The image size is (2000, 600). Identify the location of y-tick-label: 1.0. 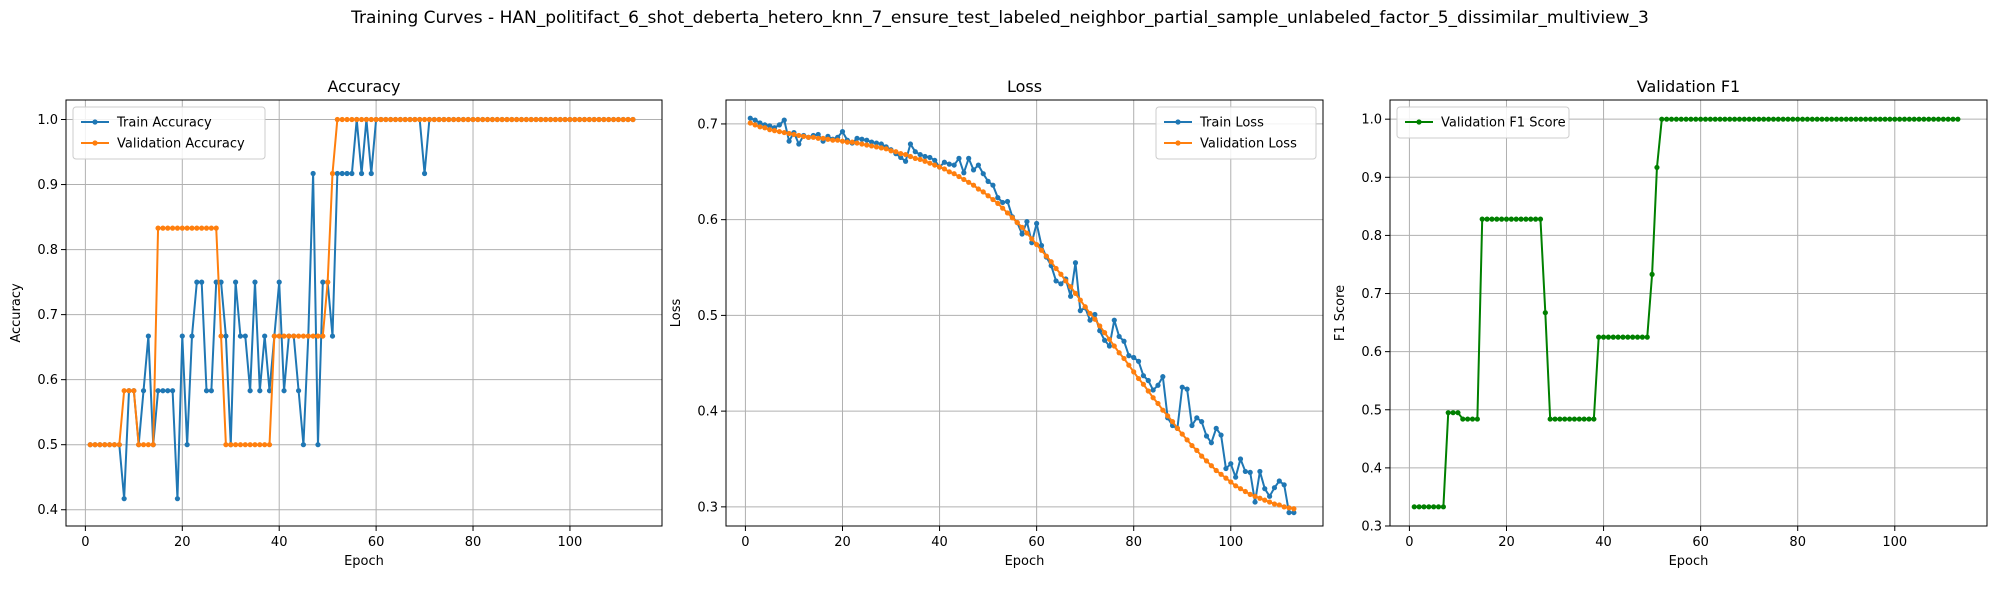
(1371, 120).